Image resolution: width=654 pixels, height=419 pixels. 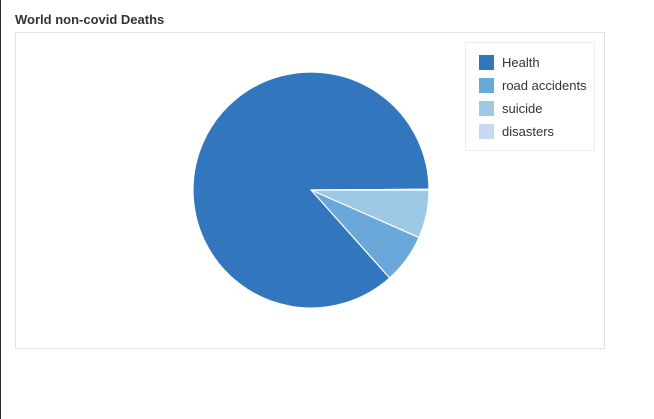 What do you see at coordinates (486, 131) in the screenshot?
I see `legend-swatch-disasters` at bounding box center [486, 131].